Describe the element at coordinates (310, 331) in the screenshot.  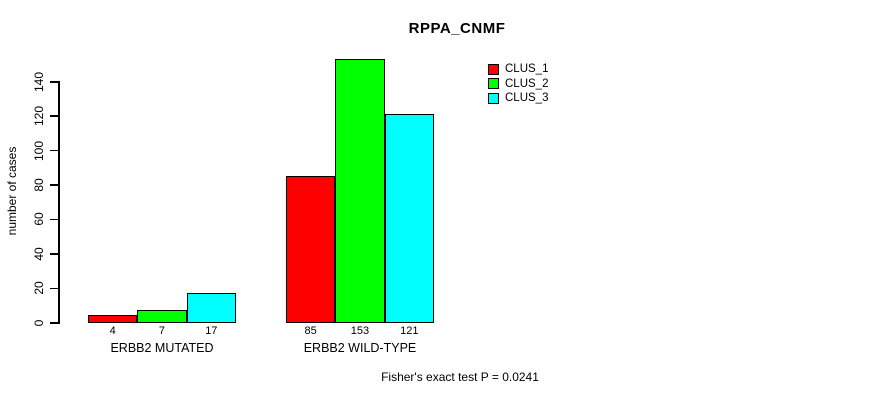
I see `bar-value-label: 85` at that location.